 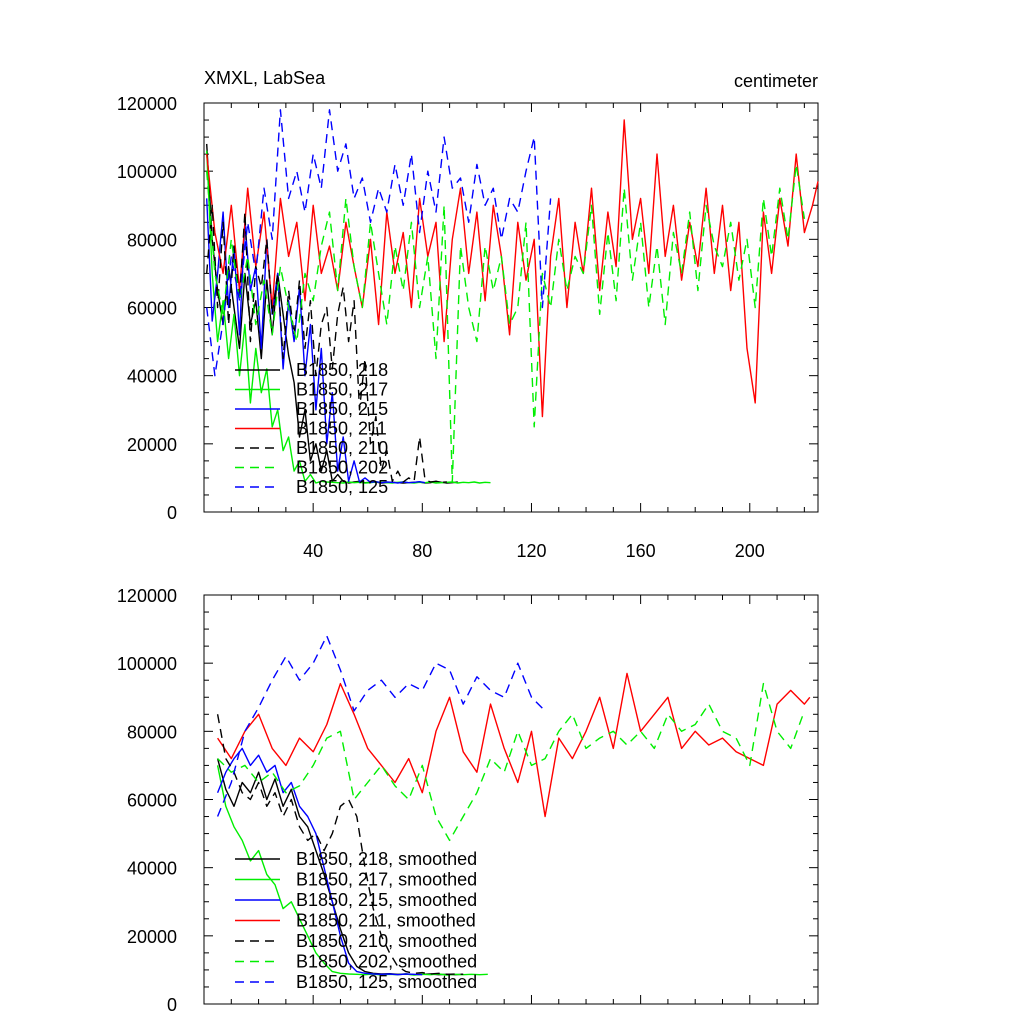 I want to click on top-legend-label-0: B1850, 218, so click(x=342, y=370).